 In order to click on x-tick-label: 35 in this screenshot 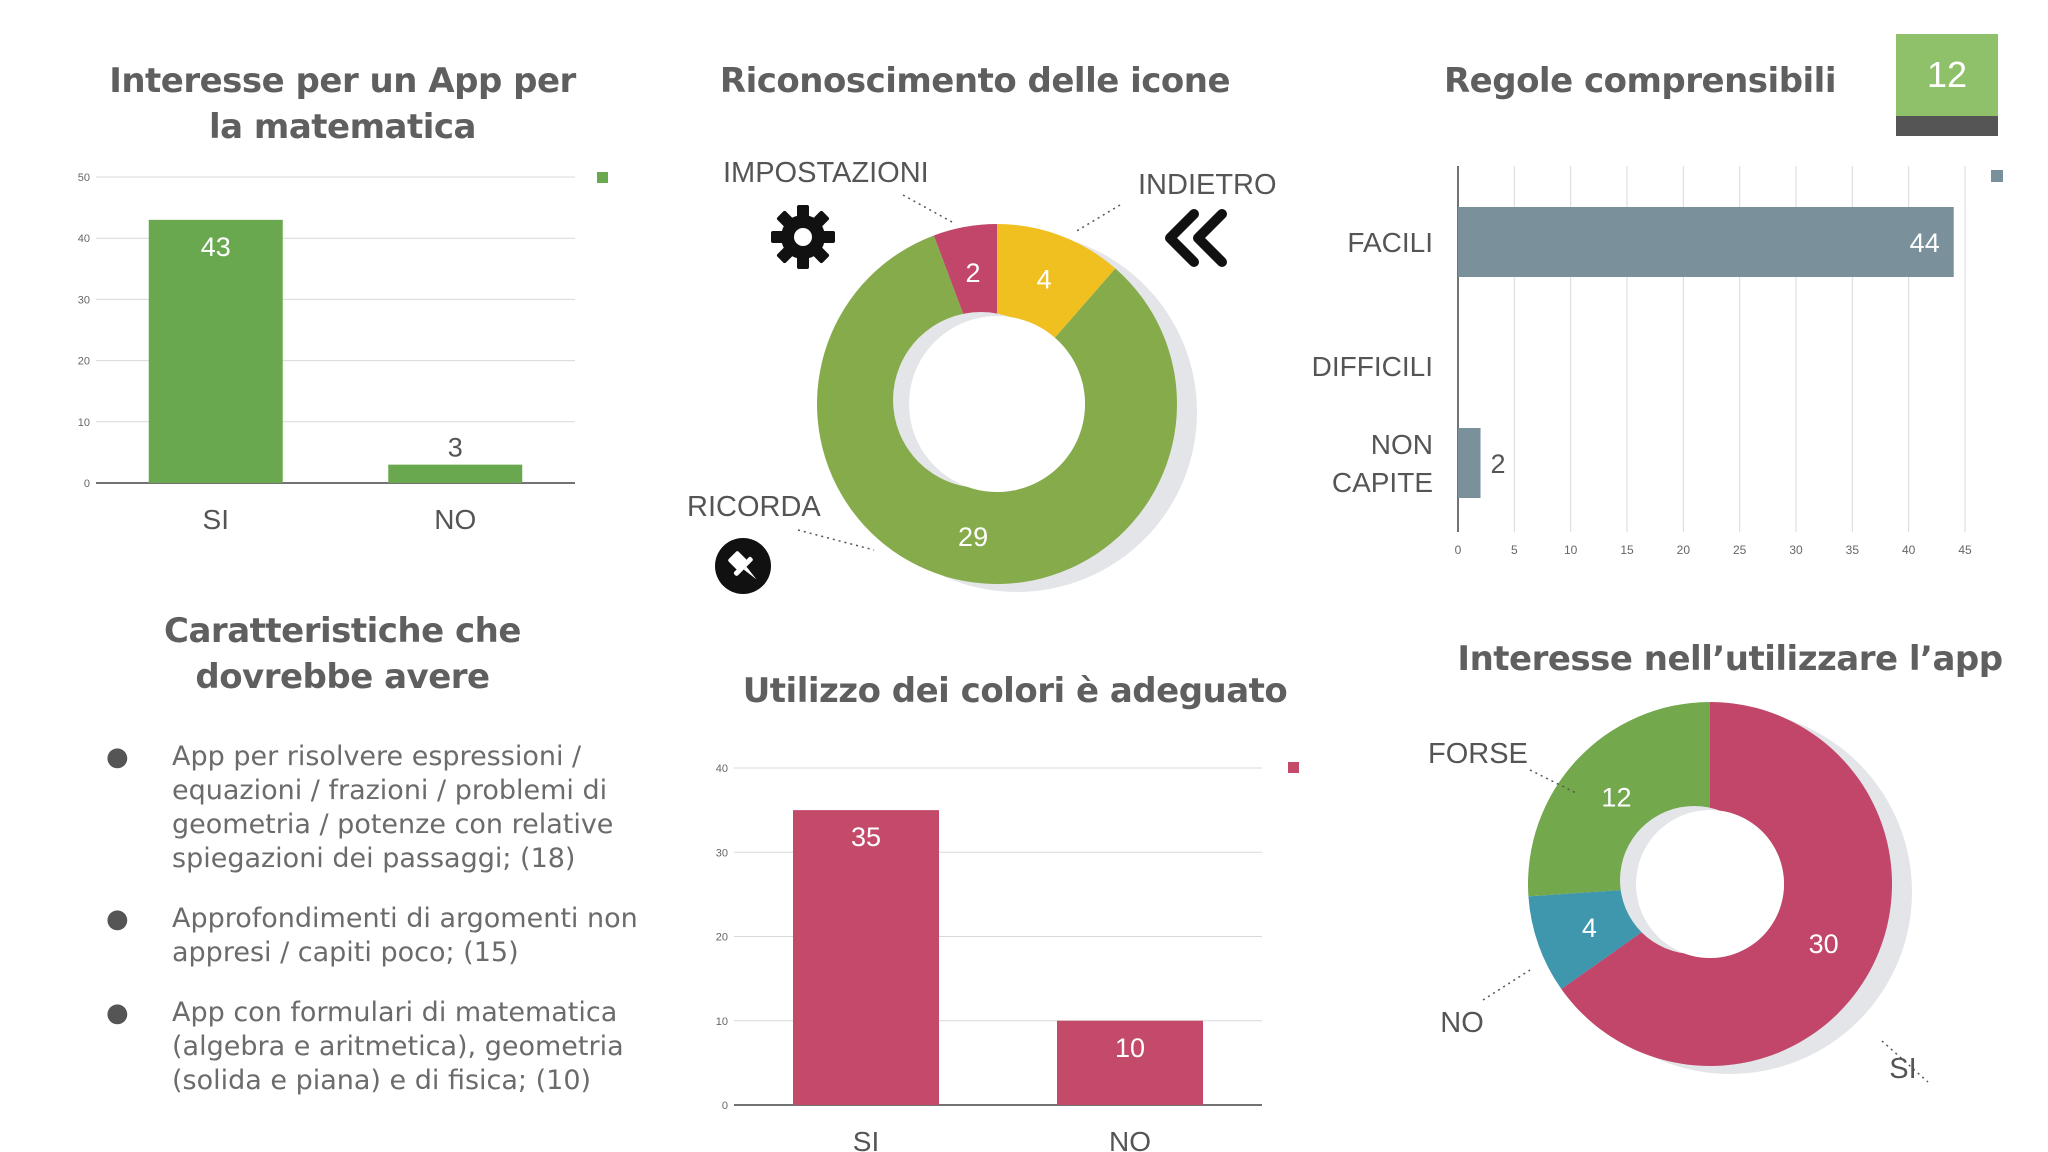, I will do `click(1853, 550)`.